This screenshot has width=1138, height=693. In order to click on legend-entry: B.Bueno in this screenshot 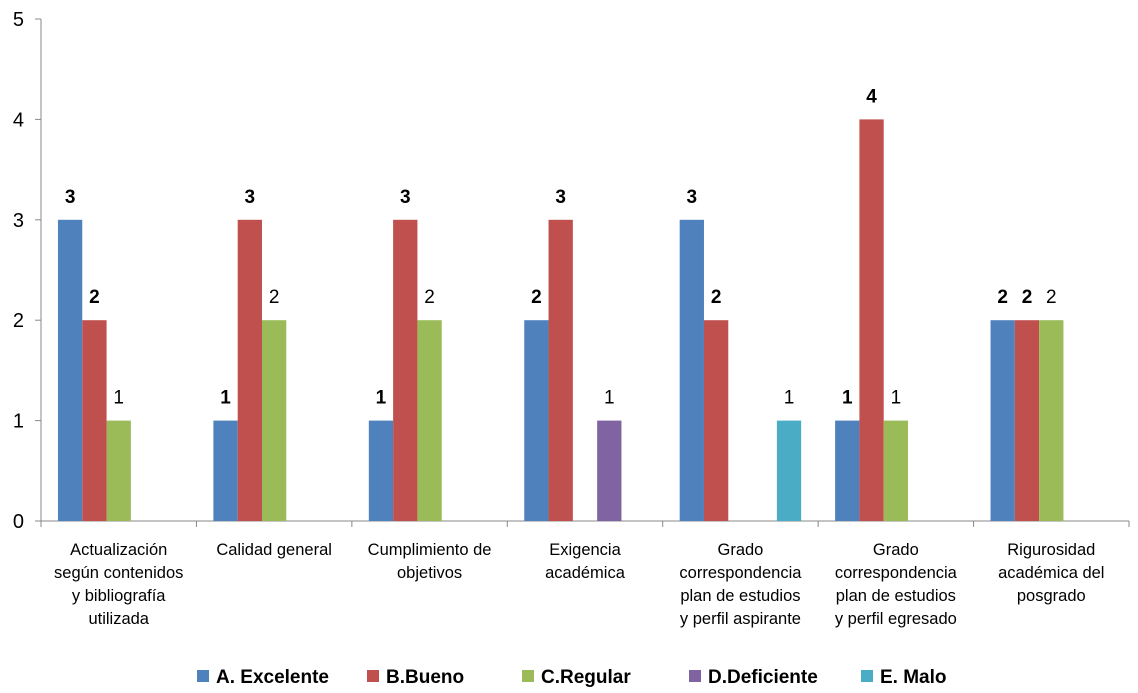, I will do `click(425, 677)`.